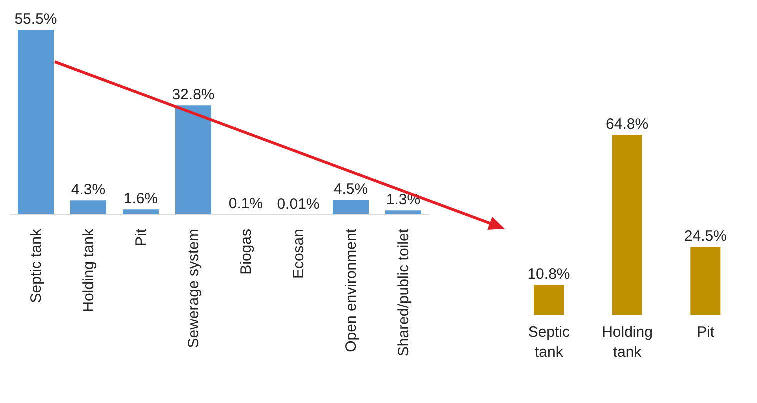 The width and height of the screenshot is (757, 403). What do you see at coordinates (403, 292) in the screenshot?
I see `x-tick-label: Shared/public toilet` at bounding box center [403, 292].